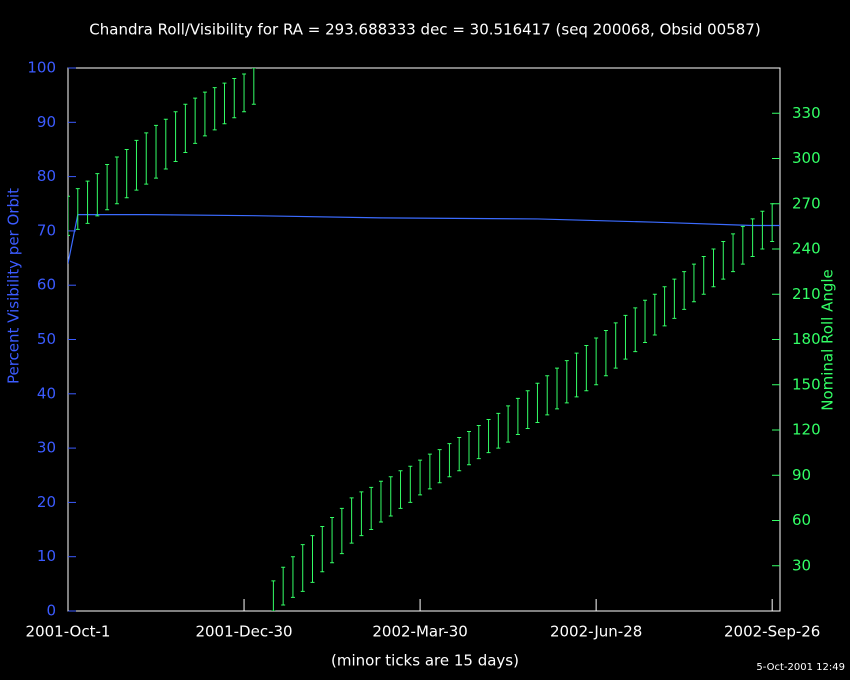  Describe the element at coordinates (800, 667) in the screenshot. I see `footnote: 5-Oct-2001 12:49` at that location.